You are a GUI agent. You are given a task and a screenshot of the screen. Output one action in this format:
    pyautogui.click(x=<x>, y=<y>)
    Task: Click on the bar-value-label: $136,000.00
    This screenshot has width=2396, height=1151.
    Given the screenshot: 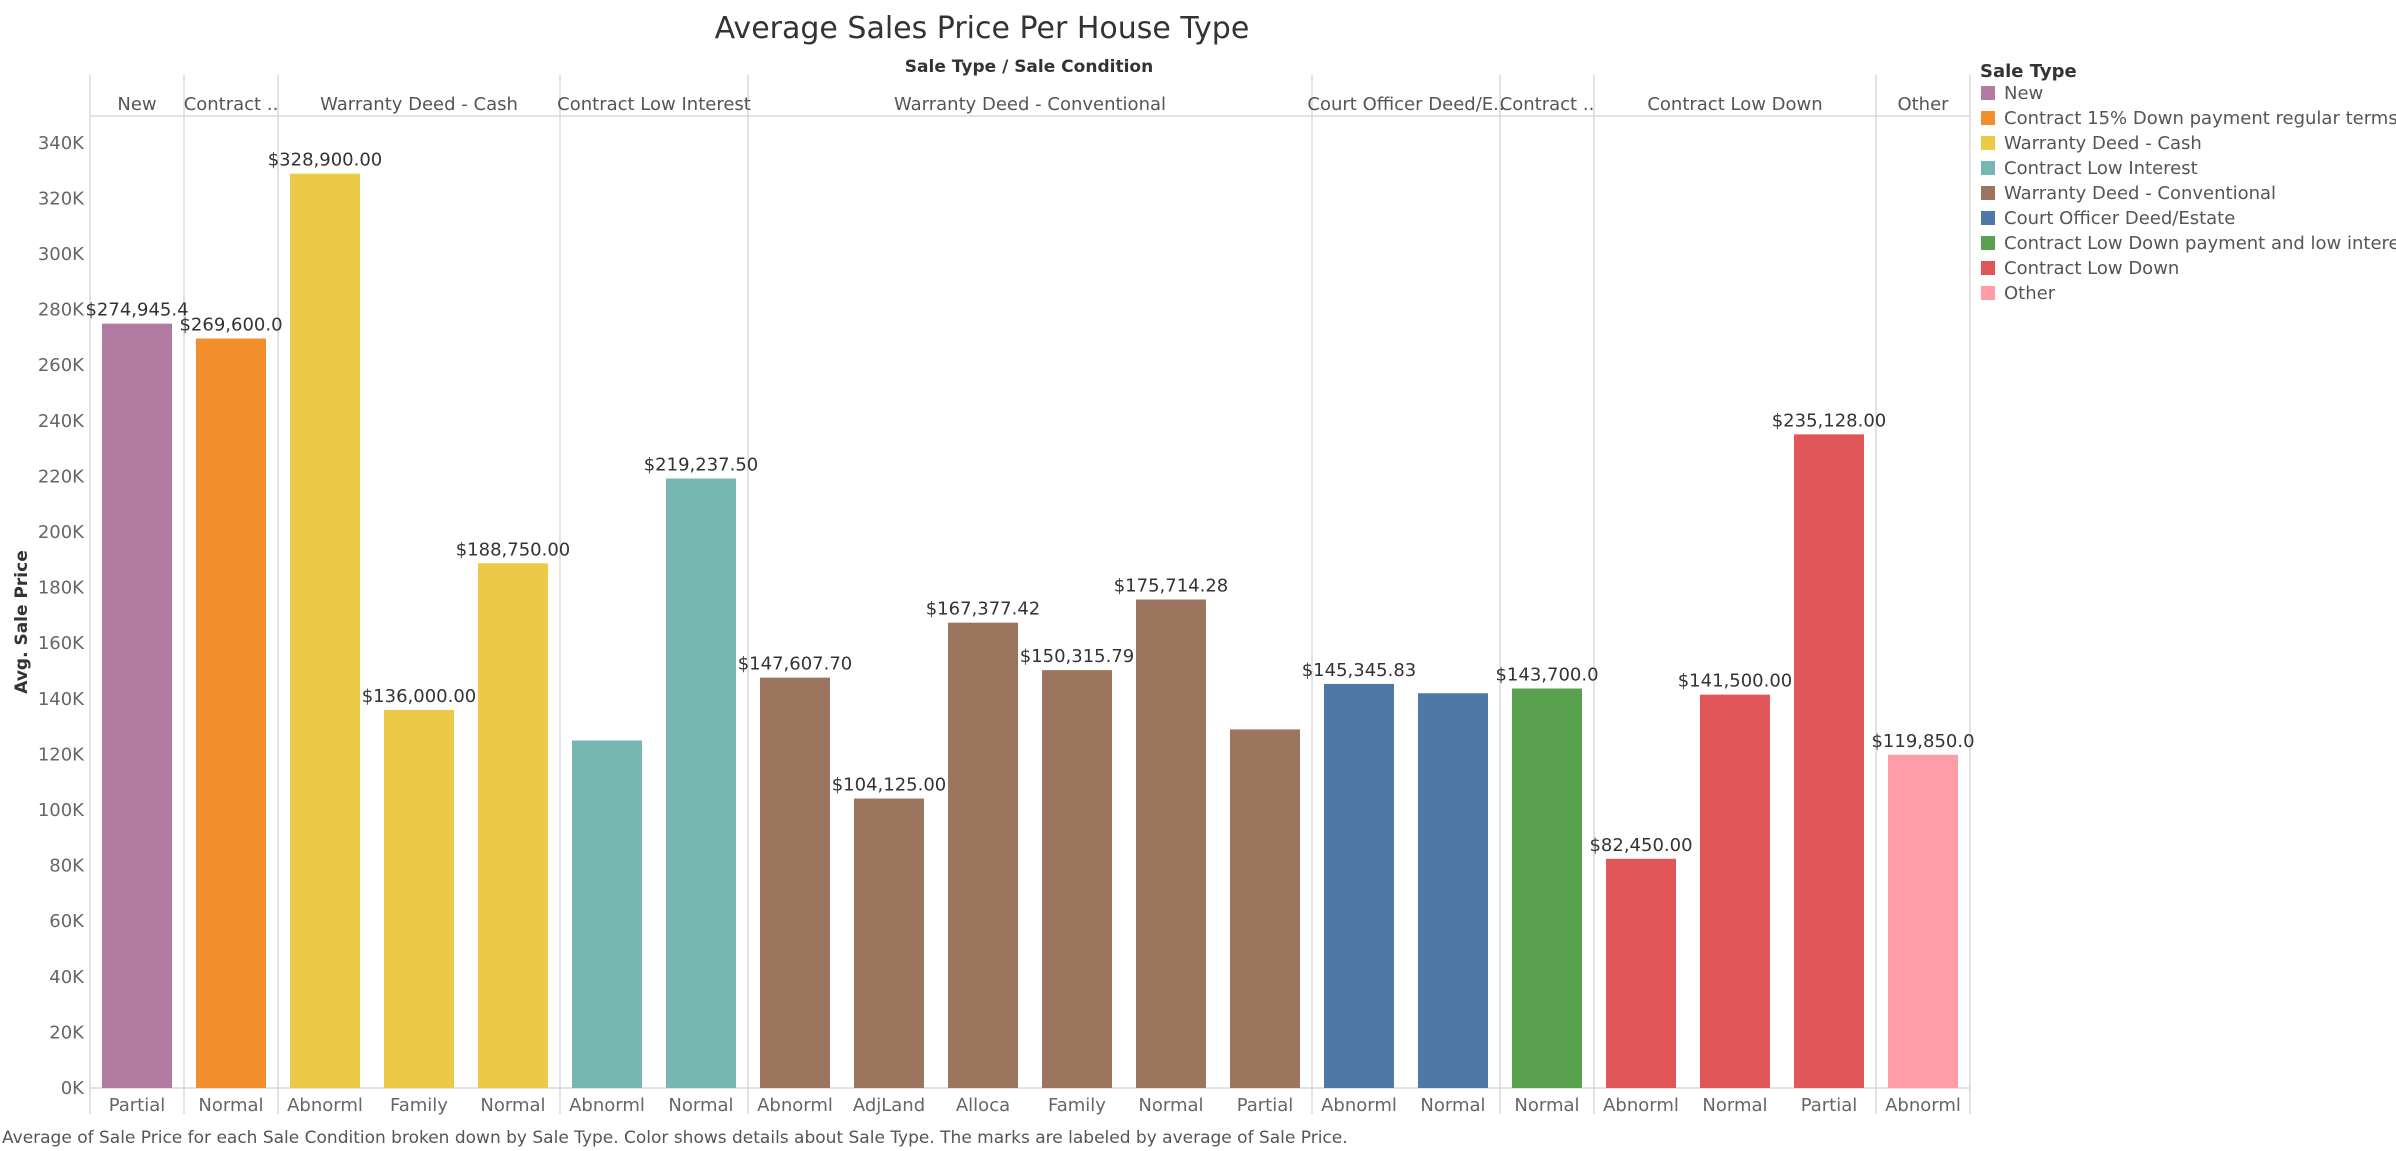 What is the action you would take?
    pyautogui.click(x=419, y=696)
    